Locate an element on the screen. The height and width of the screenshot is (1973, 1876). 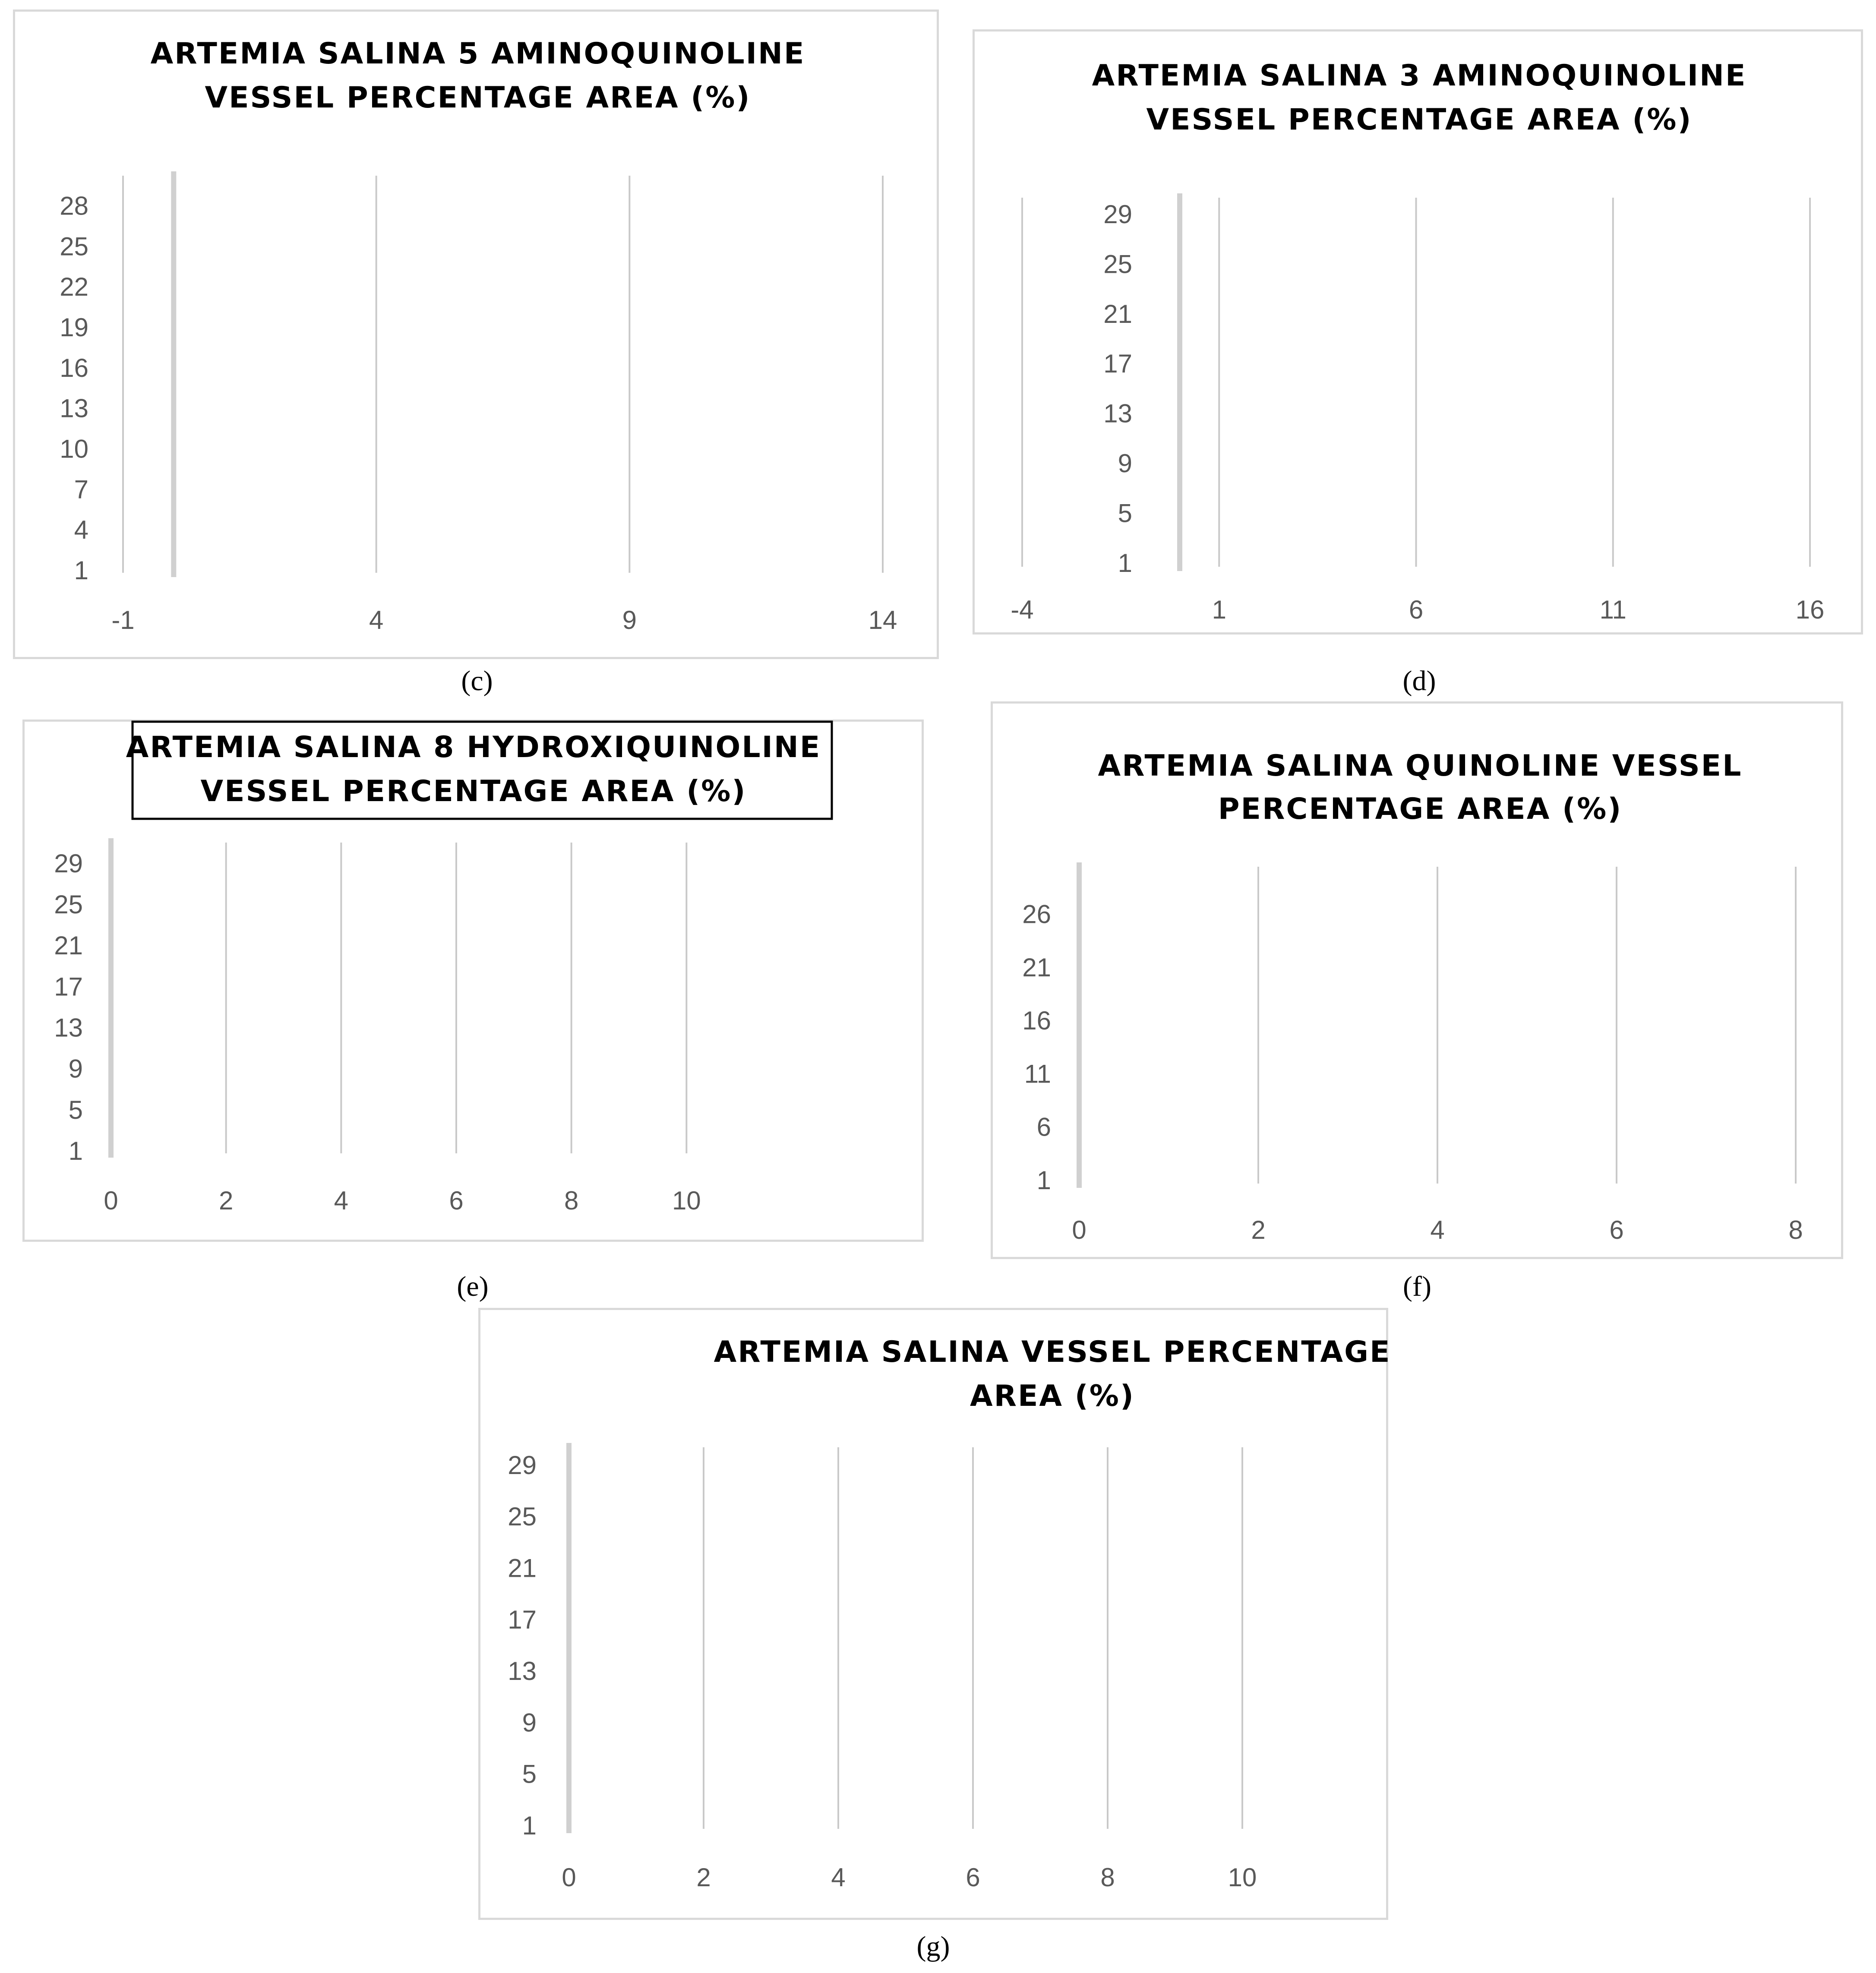
chart-g-y-tick-label: 13 is located at coordinates (522, 1671).